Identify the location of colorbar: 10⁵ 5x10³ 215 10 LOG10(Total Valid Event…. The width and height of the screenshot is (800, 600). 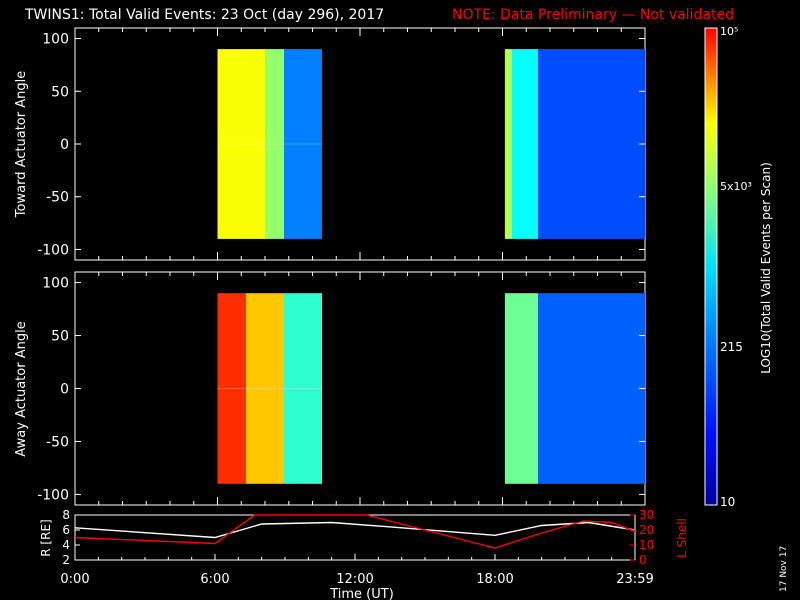
(738, 267).